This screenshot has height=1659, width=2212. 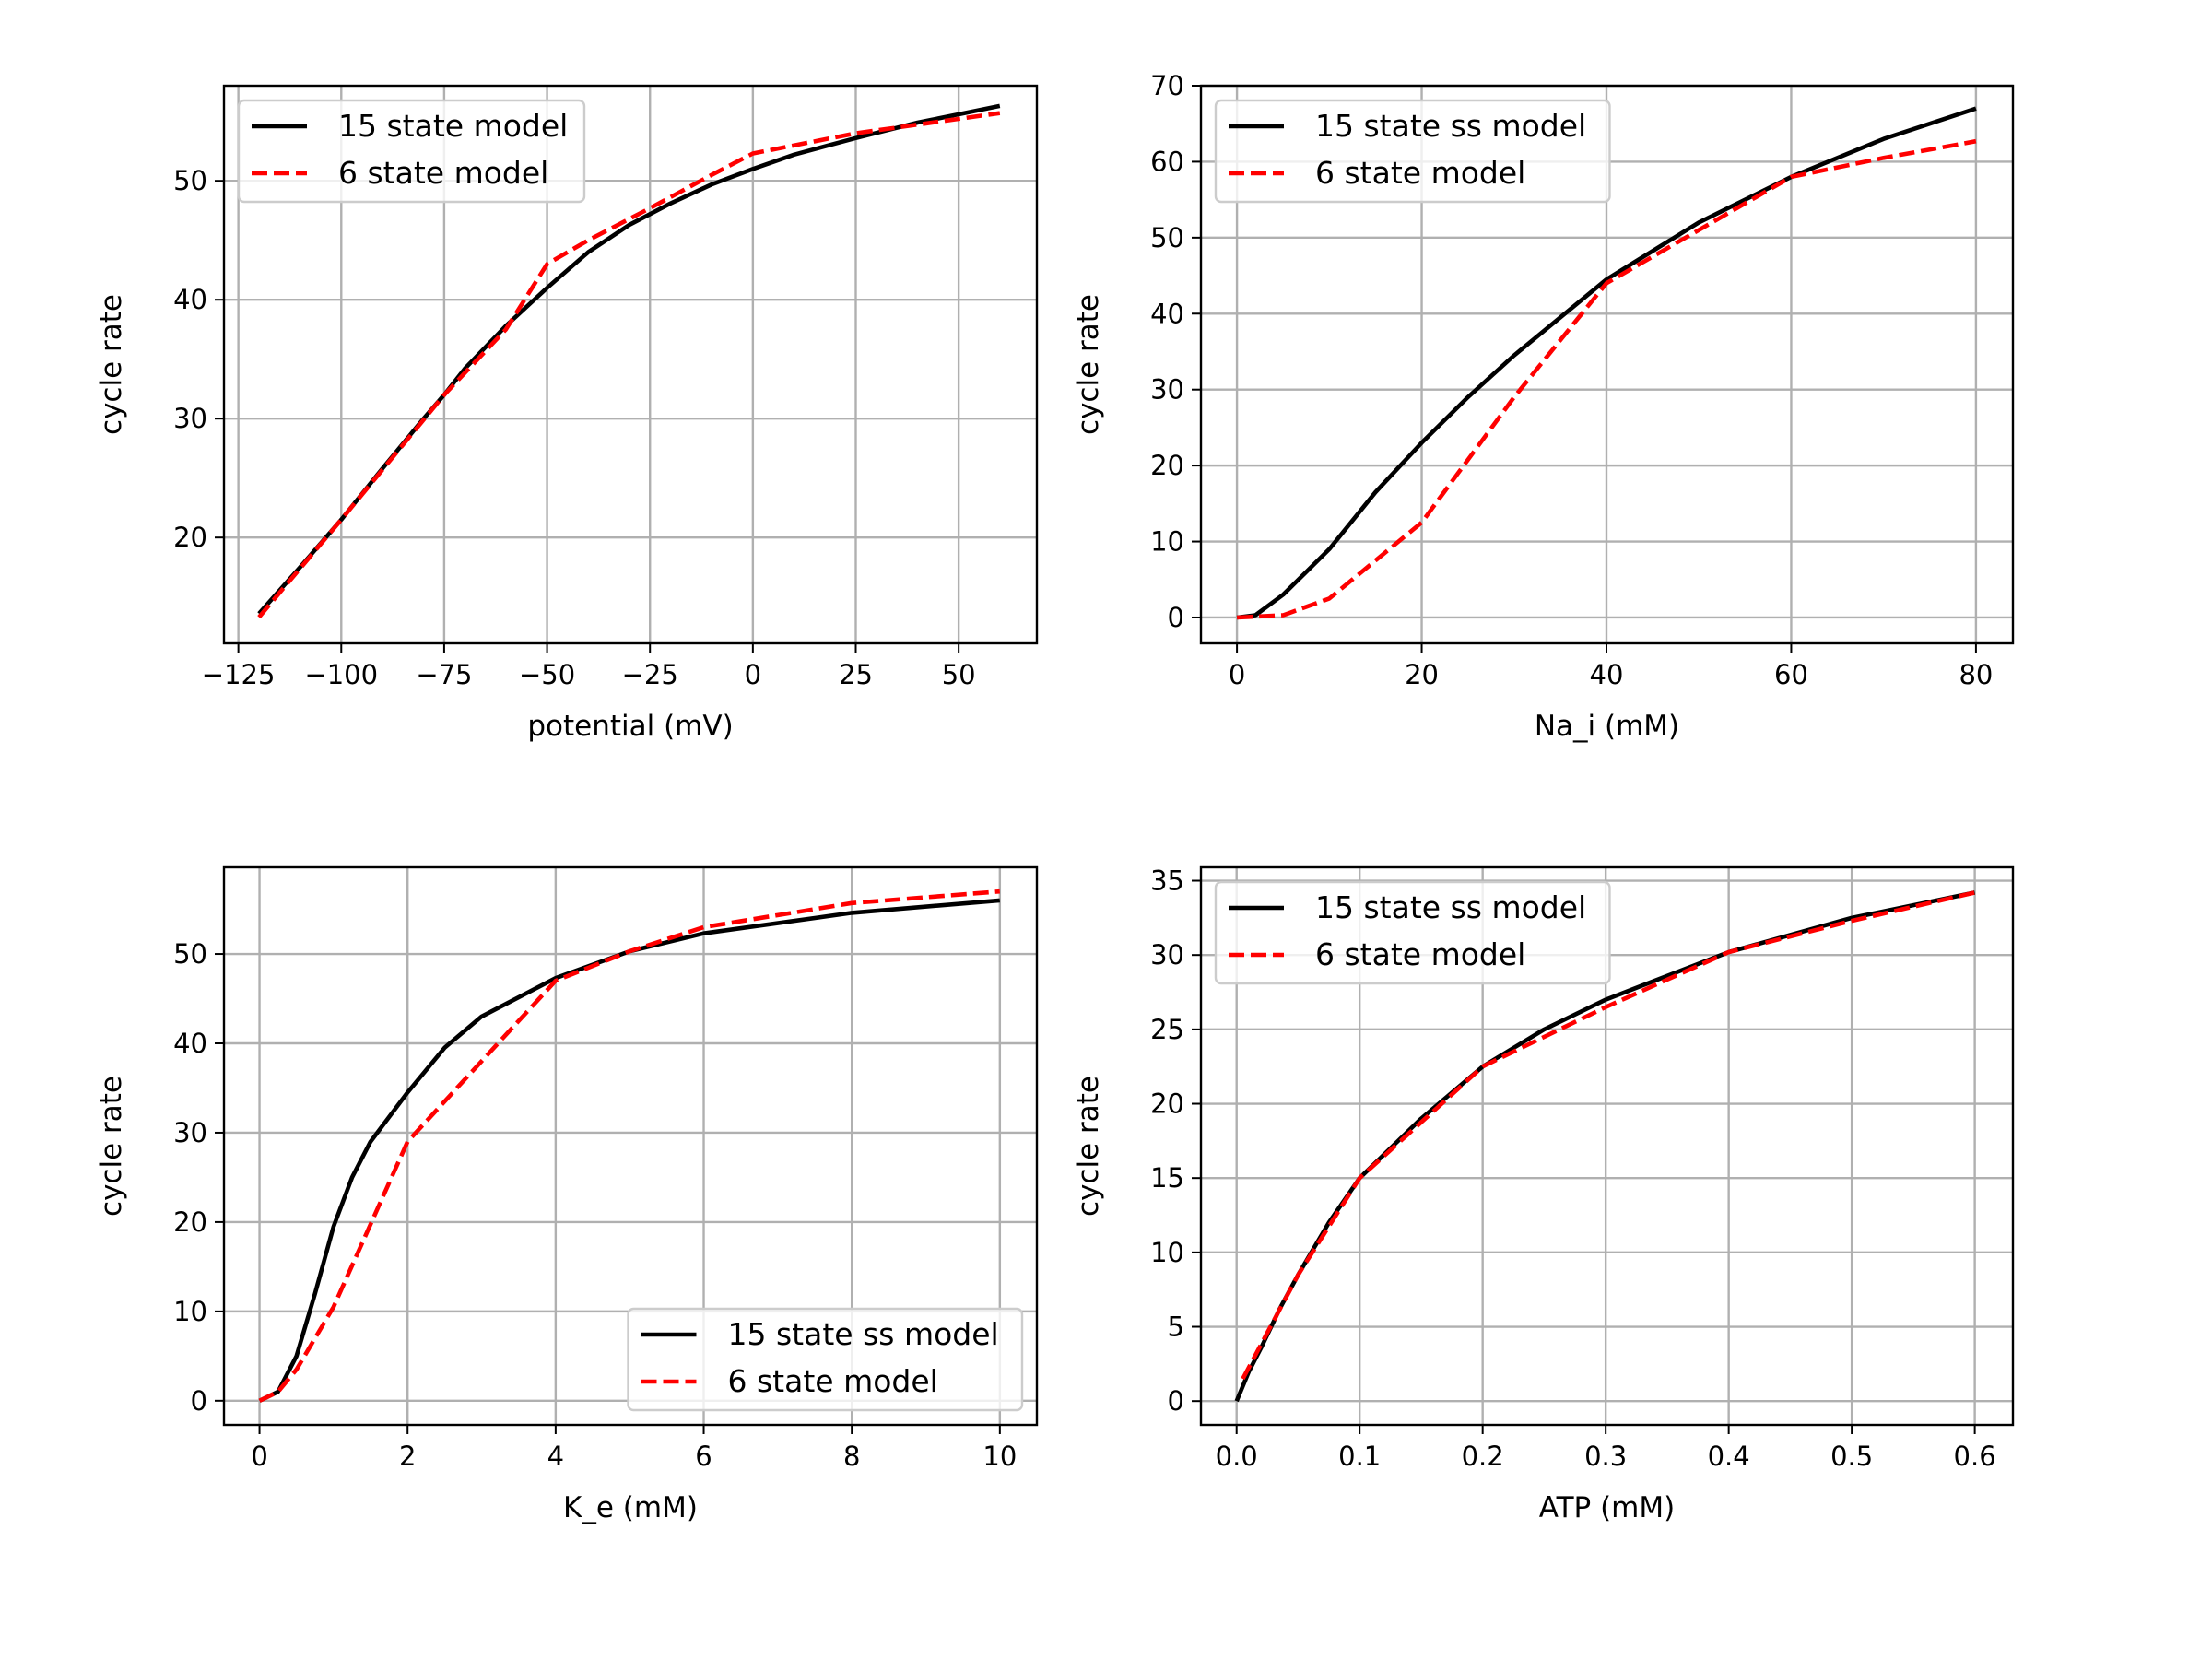 I want to click on x-tick-label: 0.4, so click(x=1729, y=1456).